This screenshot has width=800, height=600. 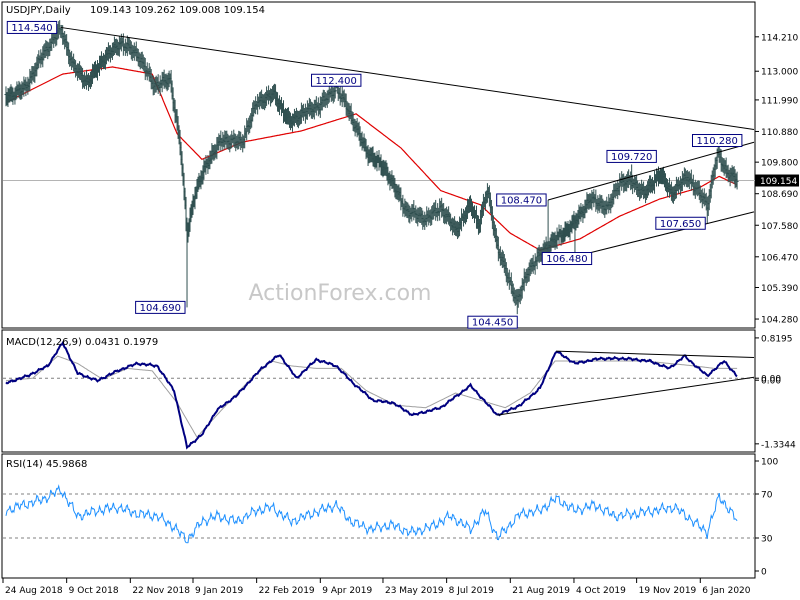 I want to click on macd-trendlines, so click(x=626, y=383).